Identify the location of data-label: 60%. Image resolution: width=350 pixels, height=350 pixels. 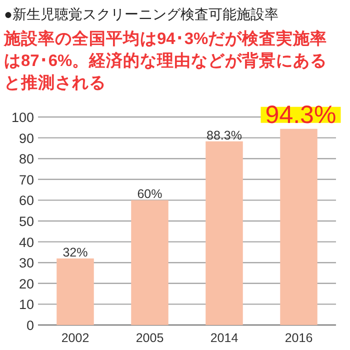
(149, 194).